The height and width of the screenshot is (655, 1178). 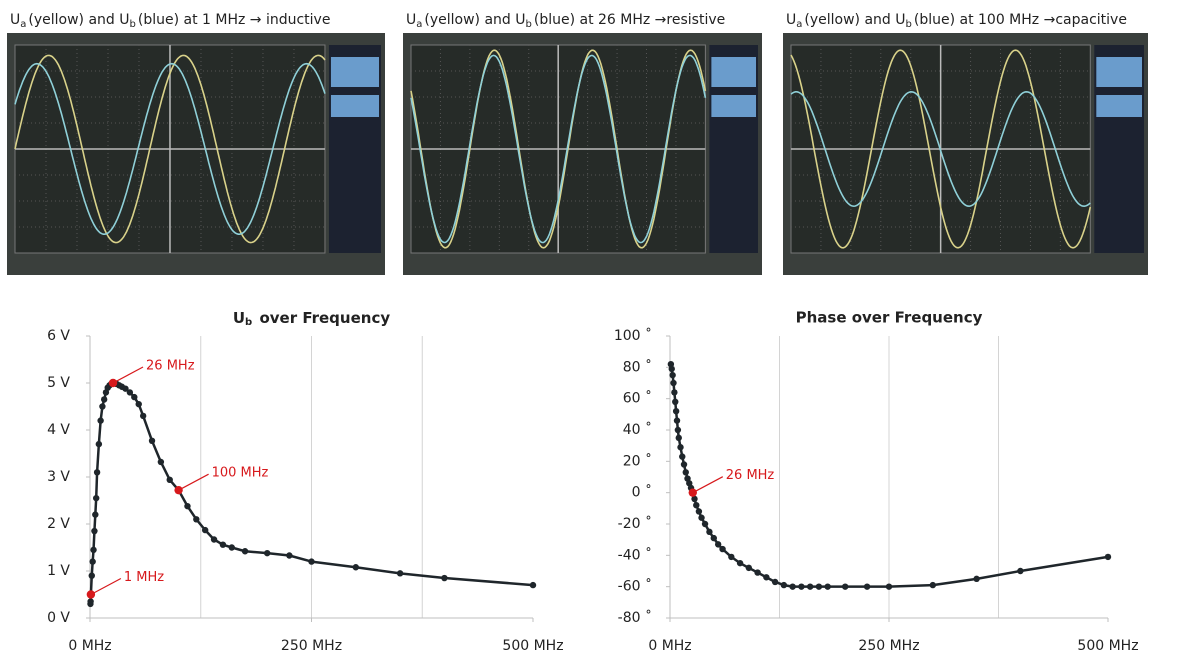 What do you see at coordinates (58, 477) in the screenshot?
I see `y-tick-label: 3 V` at bounding box center [58, 477].